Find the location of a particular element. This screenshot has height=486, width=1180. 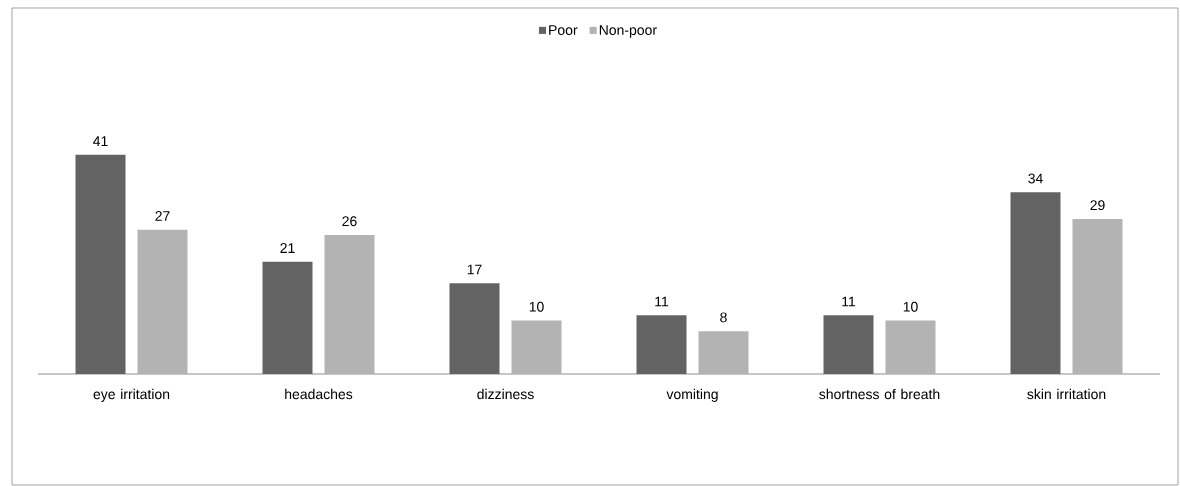

data-label: 26 is located at coordinates (349, 221).